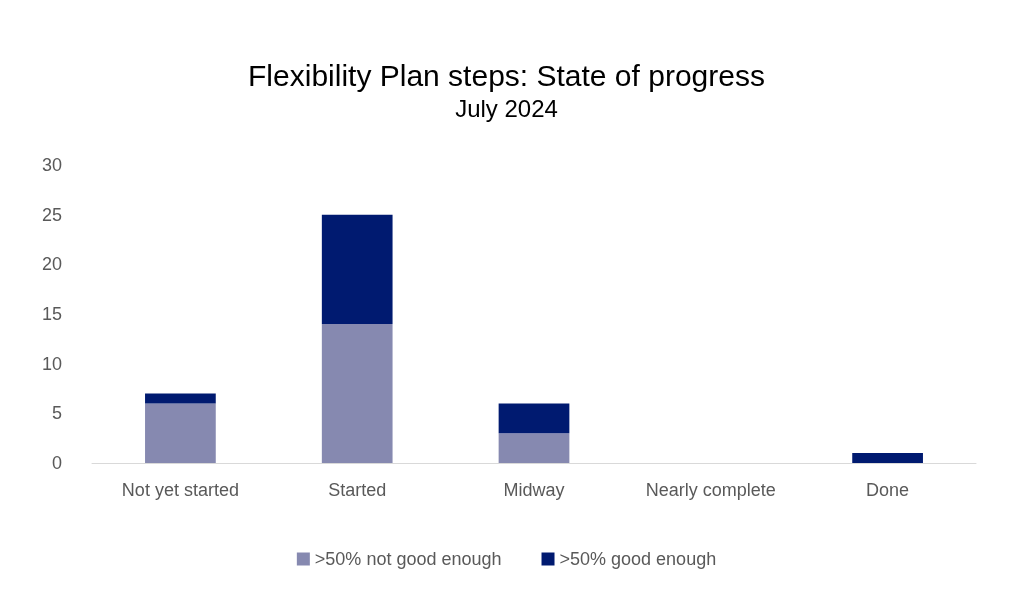  I want to click on chart-subtitle: July 2024, so click(506, 108).